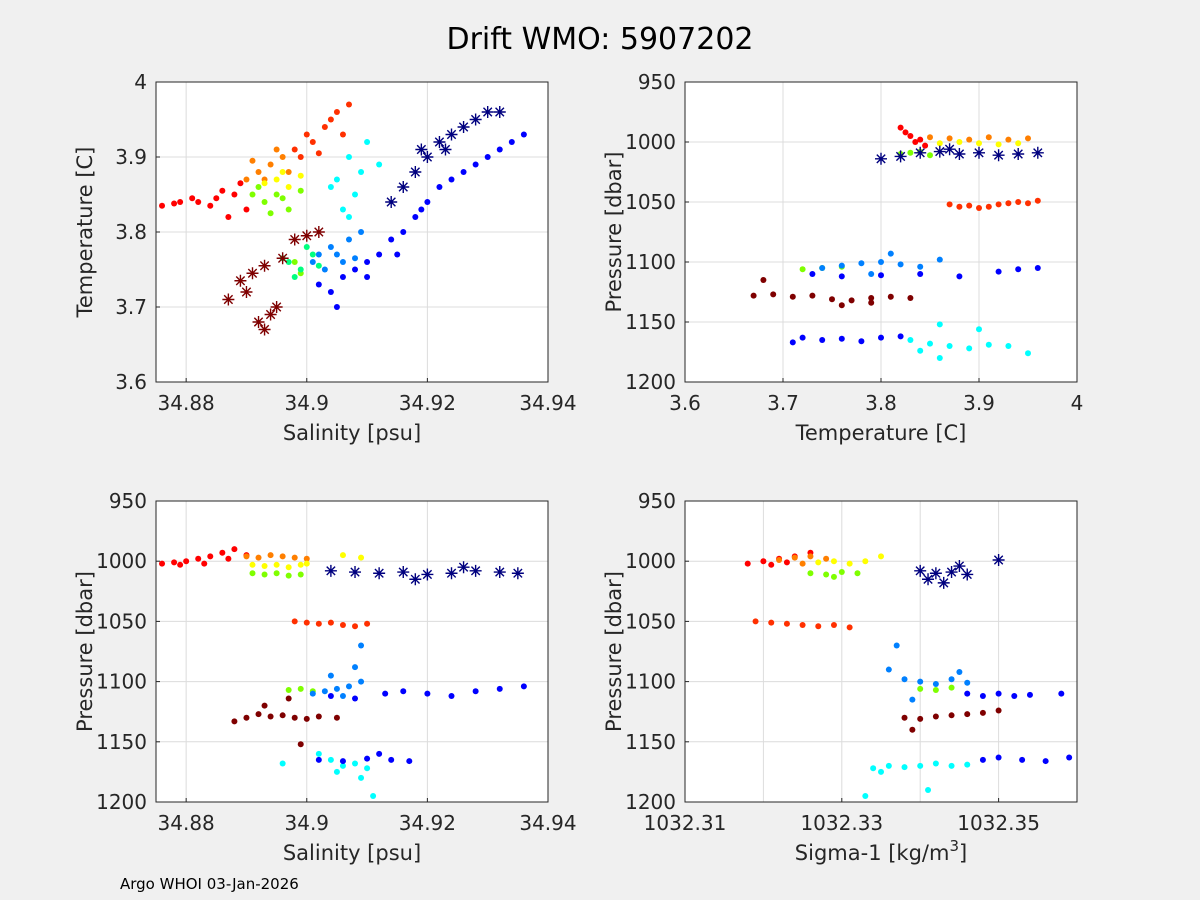 This screenshot has width=1200, height=900. Describe the element at coordinates (352, 651) in the screenshot. I see `axes-box` at that location.